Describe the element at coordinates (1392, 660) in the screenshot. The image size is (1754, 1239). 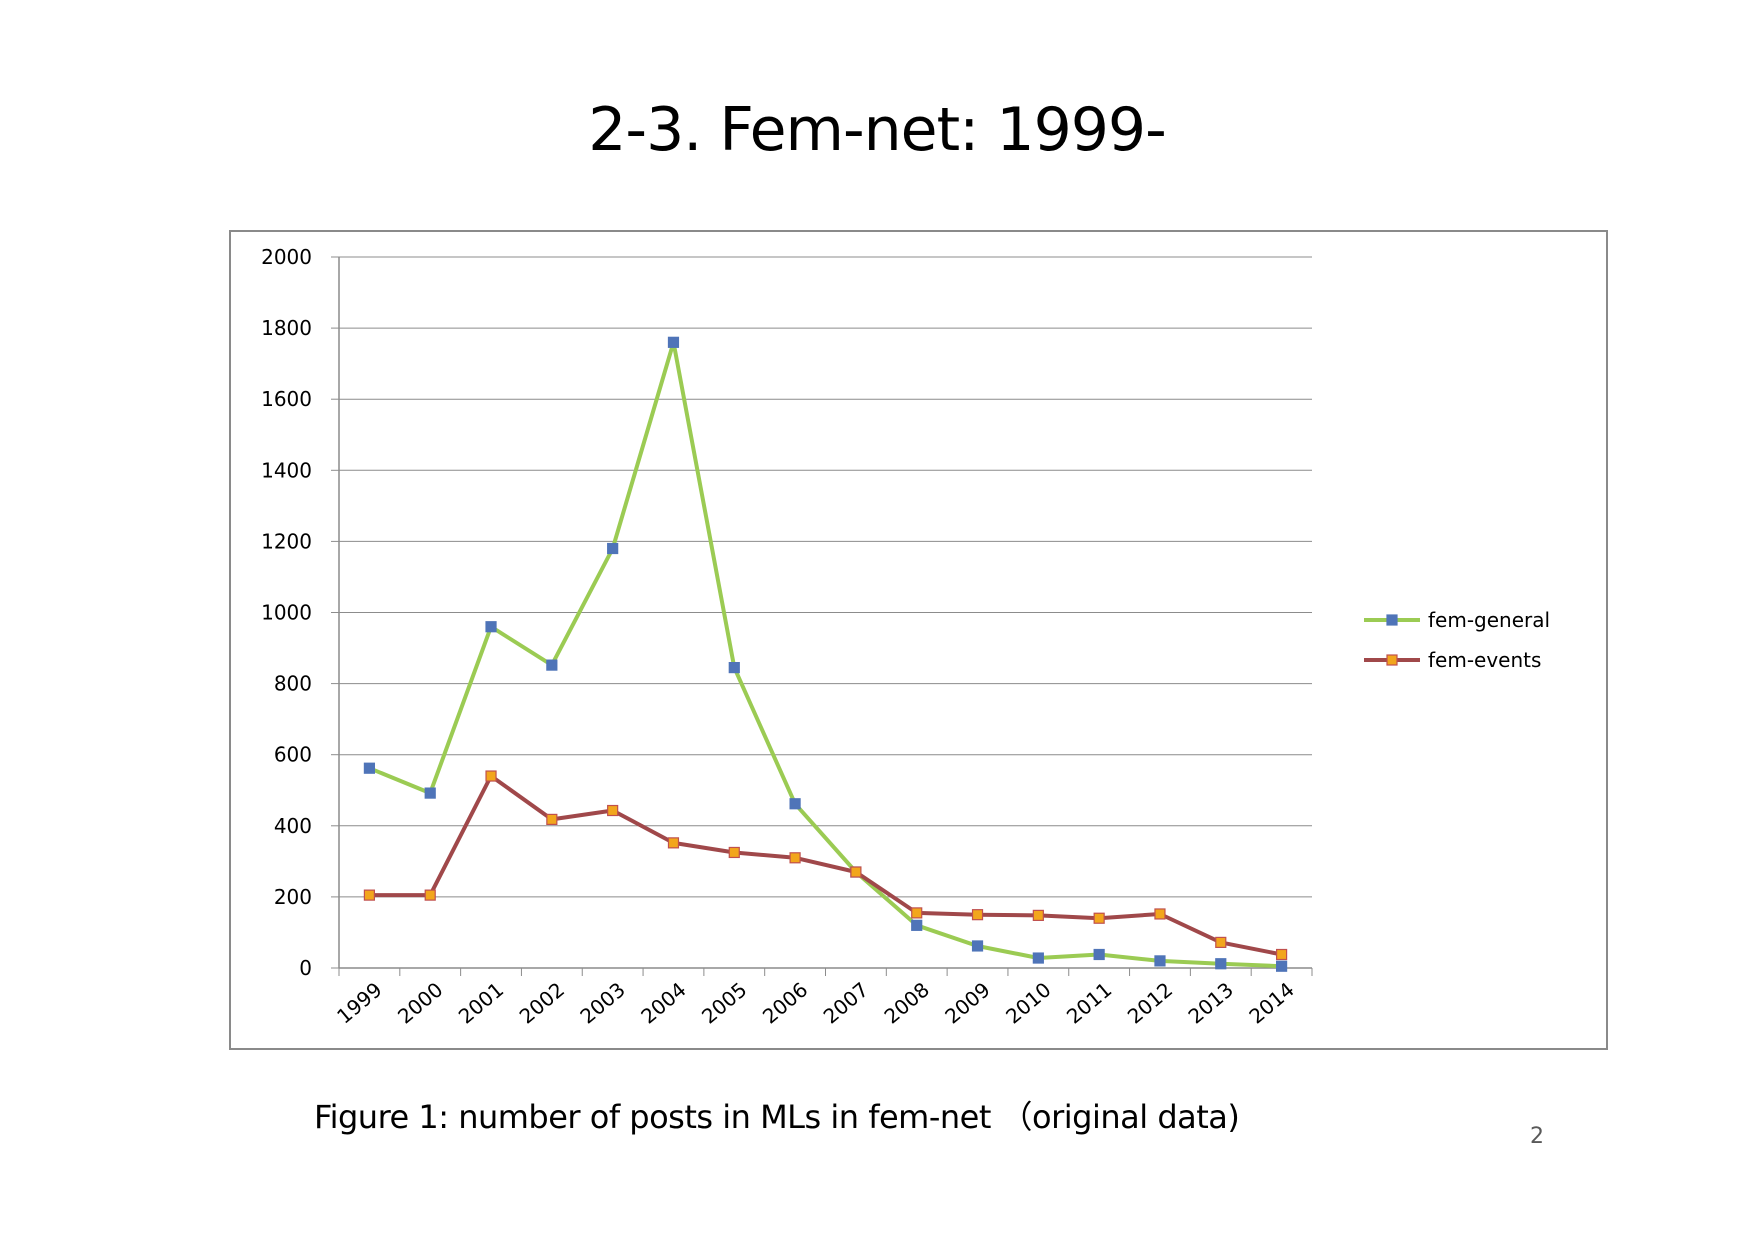
I see `legend-marker-fem-events` at that location.